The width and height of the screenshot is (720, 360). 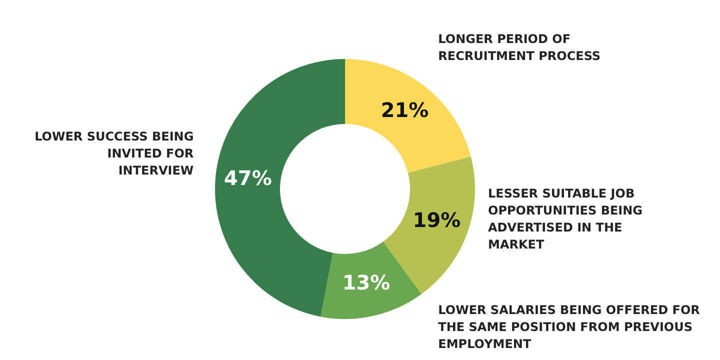 What do you see at coordinates (404, 110) in the screenshot?
I see `data-label: 21%` at bounding box center [404, 110].